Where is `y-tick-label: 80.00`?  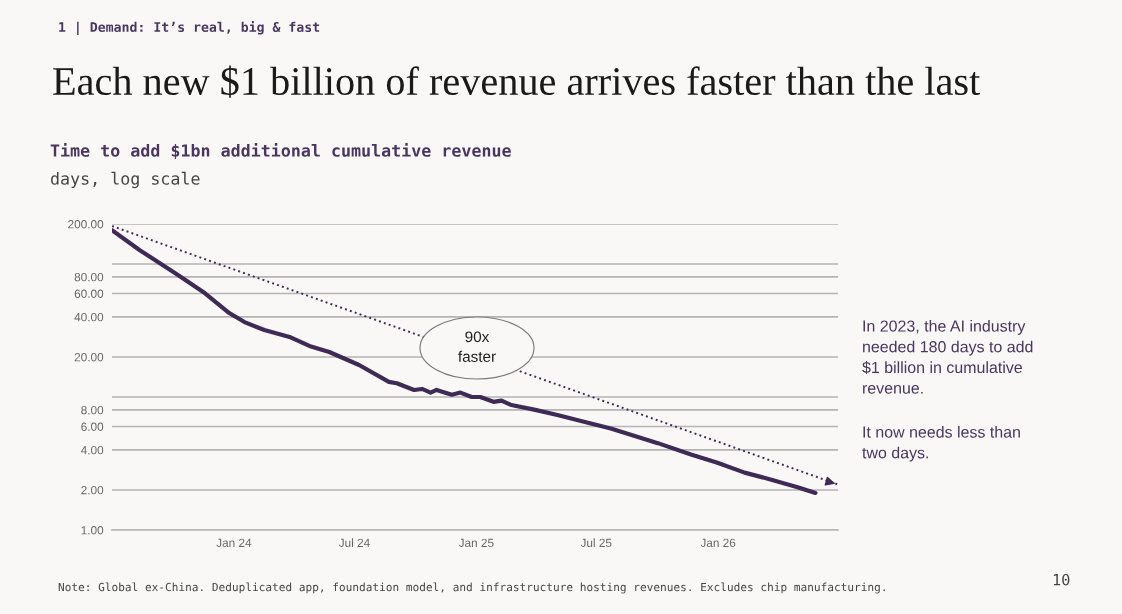 y-tick-label: 80.00 is located at coordinates (89, 277).